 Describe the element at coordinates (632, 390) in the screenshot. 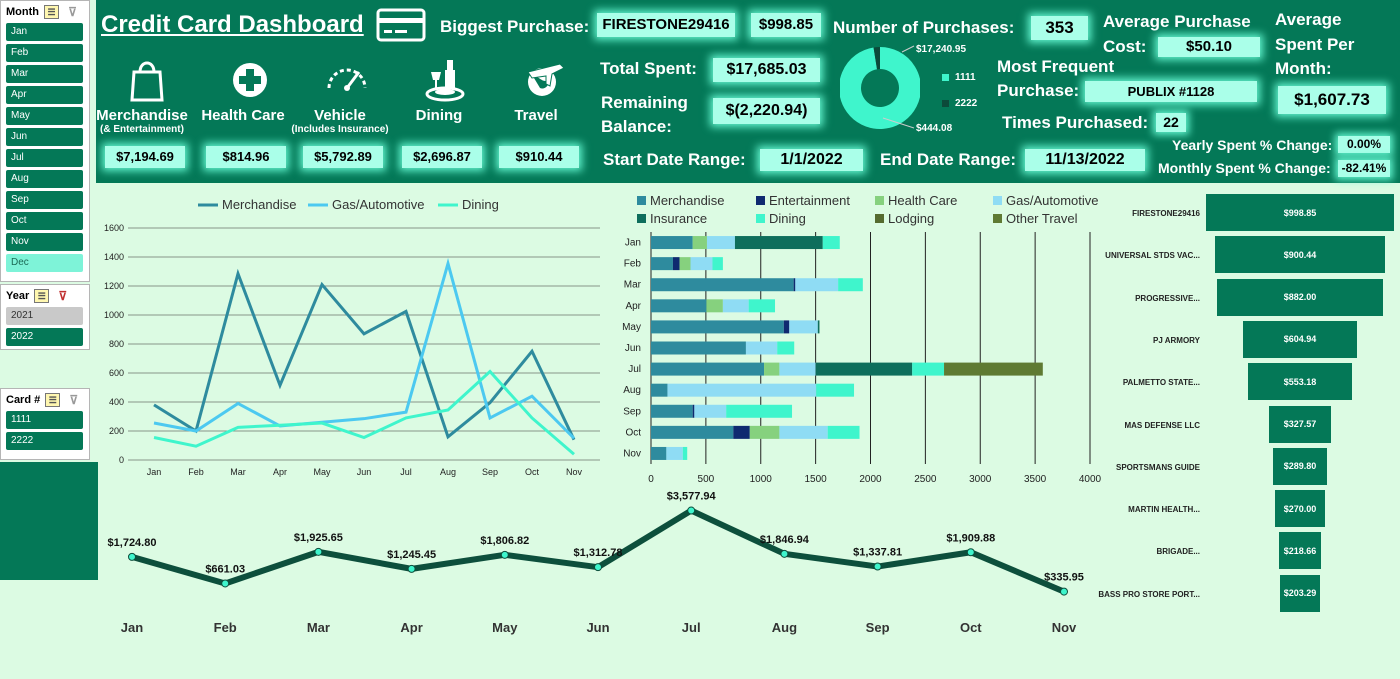

I see `y-tick-label: Aug` at that location.